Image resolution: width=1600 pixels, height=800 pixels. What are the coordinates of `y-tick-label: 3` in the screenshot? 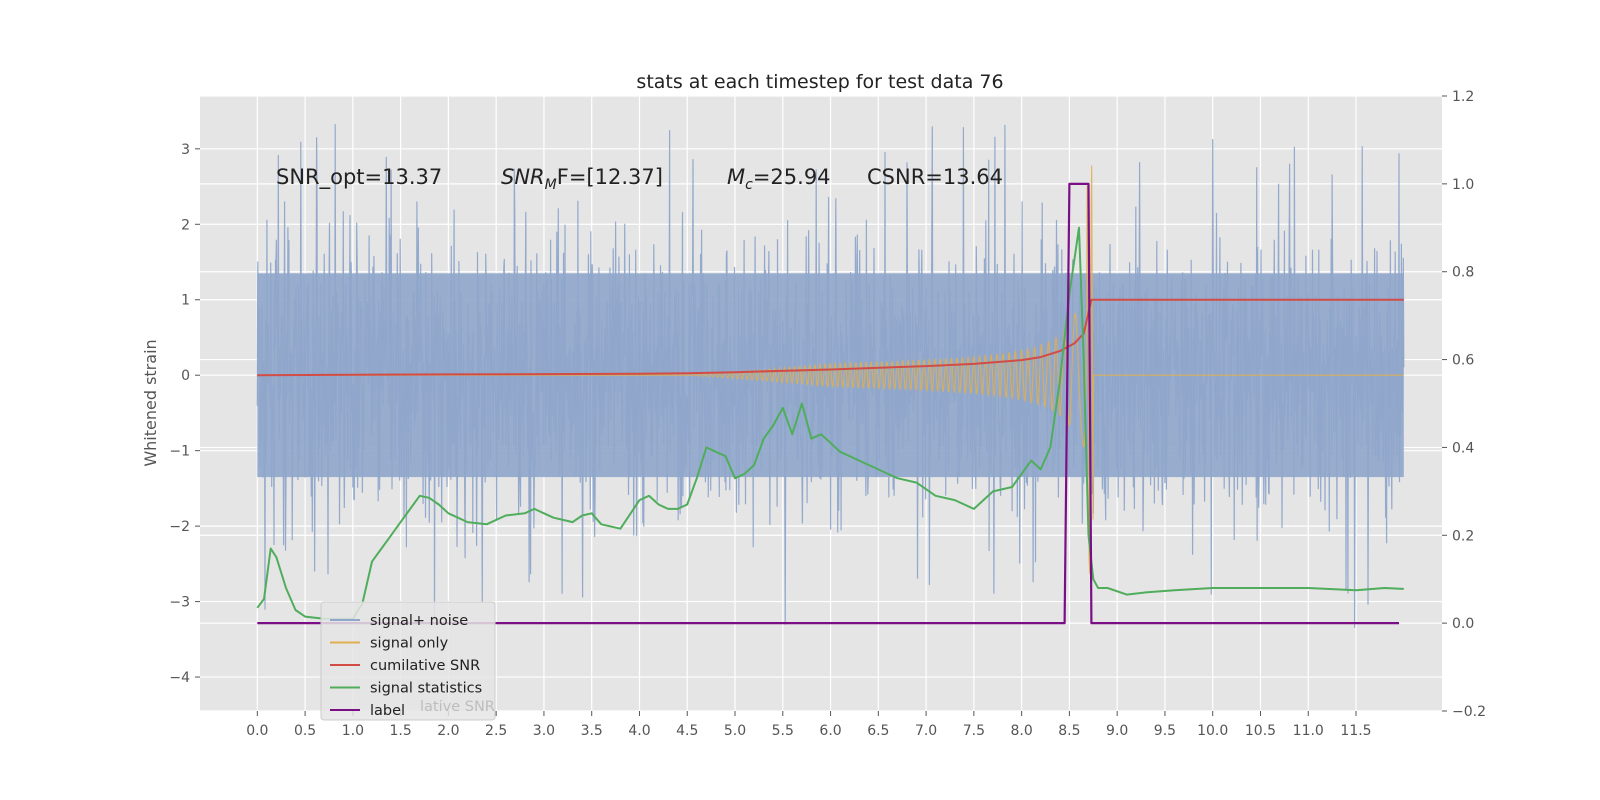 It's located at (185, 150).